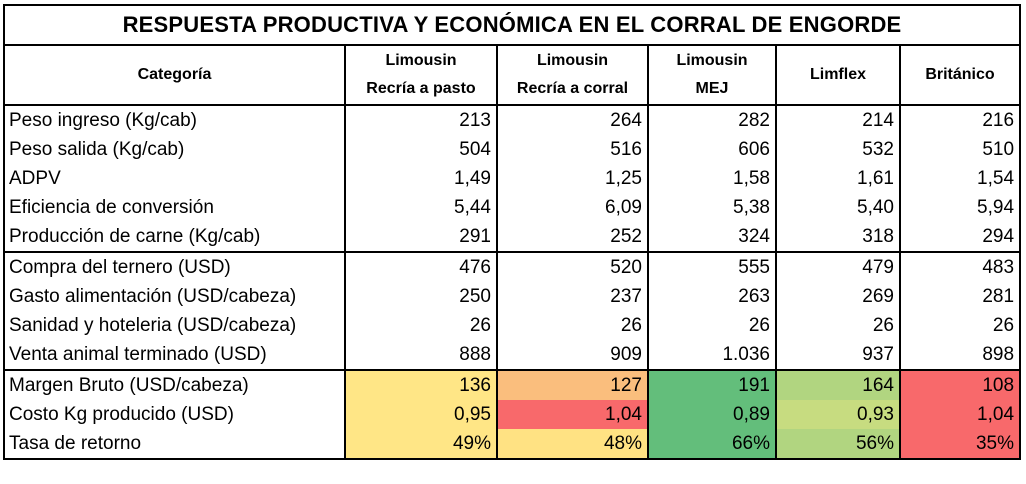  What do you see at coordinates (174, 384) in the screenshot?
I see `row-label: Margen Bruto (USD/cabeza)` at bounding box center [174, 384].